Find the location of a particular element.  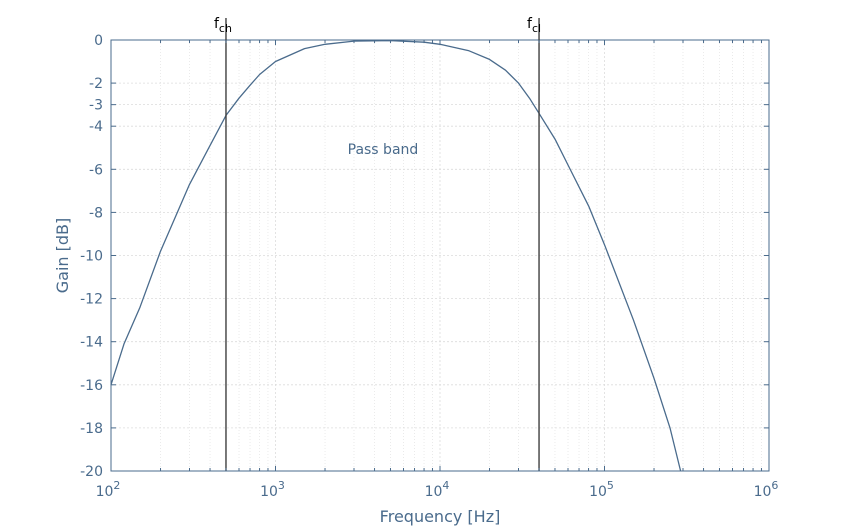

y-tick-label: -16 is located at coordinates (91, 386).